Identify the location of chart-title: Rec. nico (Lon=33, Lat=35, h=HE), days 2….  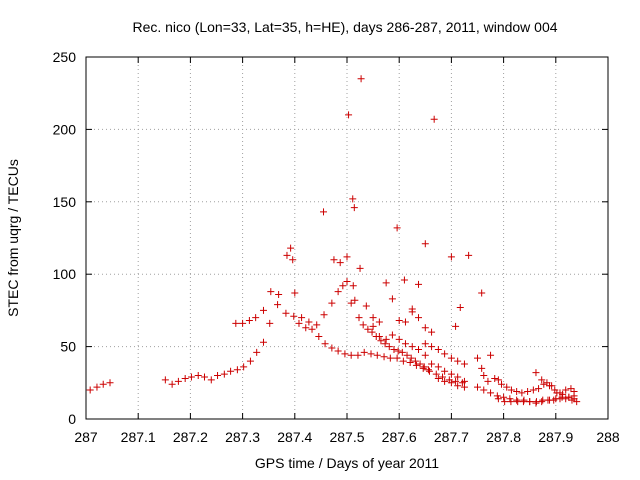
(344, 27).